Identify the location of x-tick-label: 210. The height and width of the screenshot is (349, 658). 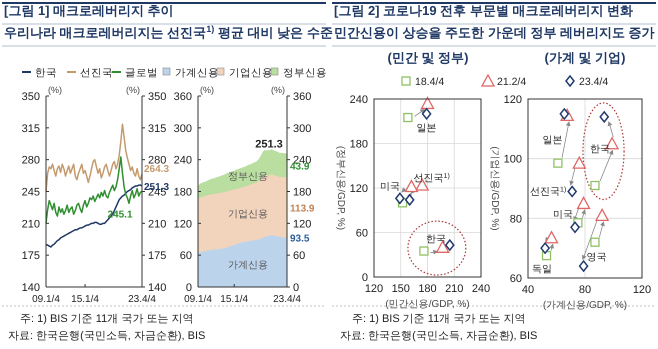
(454, 289).